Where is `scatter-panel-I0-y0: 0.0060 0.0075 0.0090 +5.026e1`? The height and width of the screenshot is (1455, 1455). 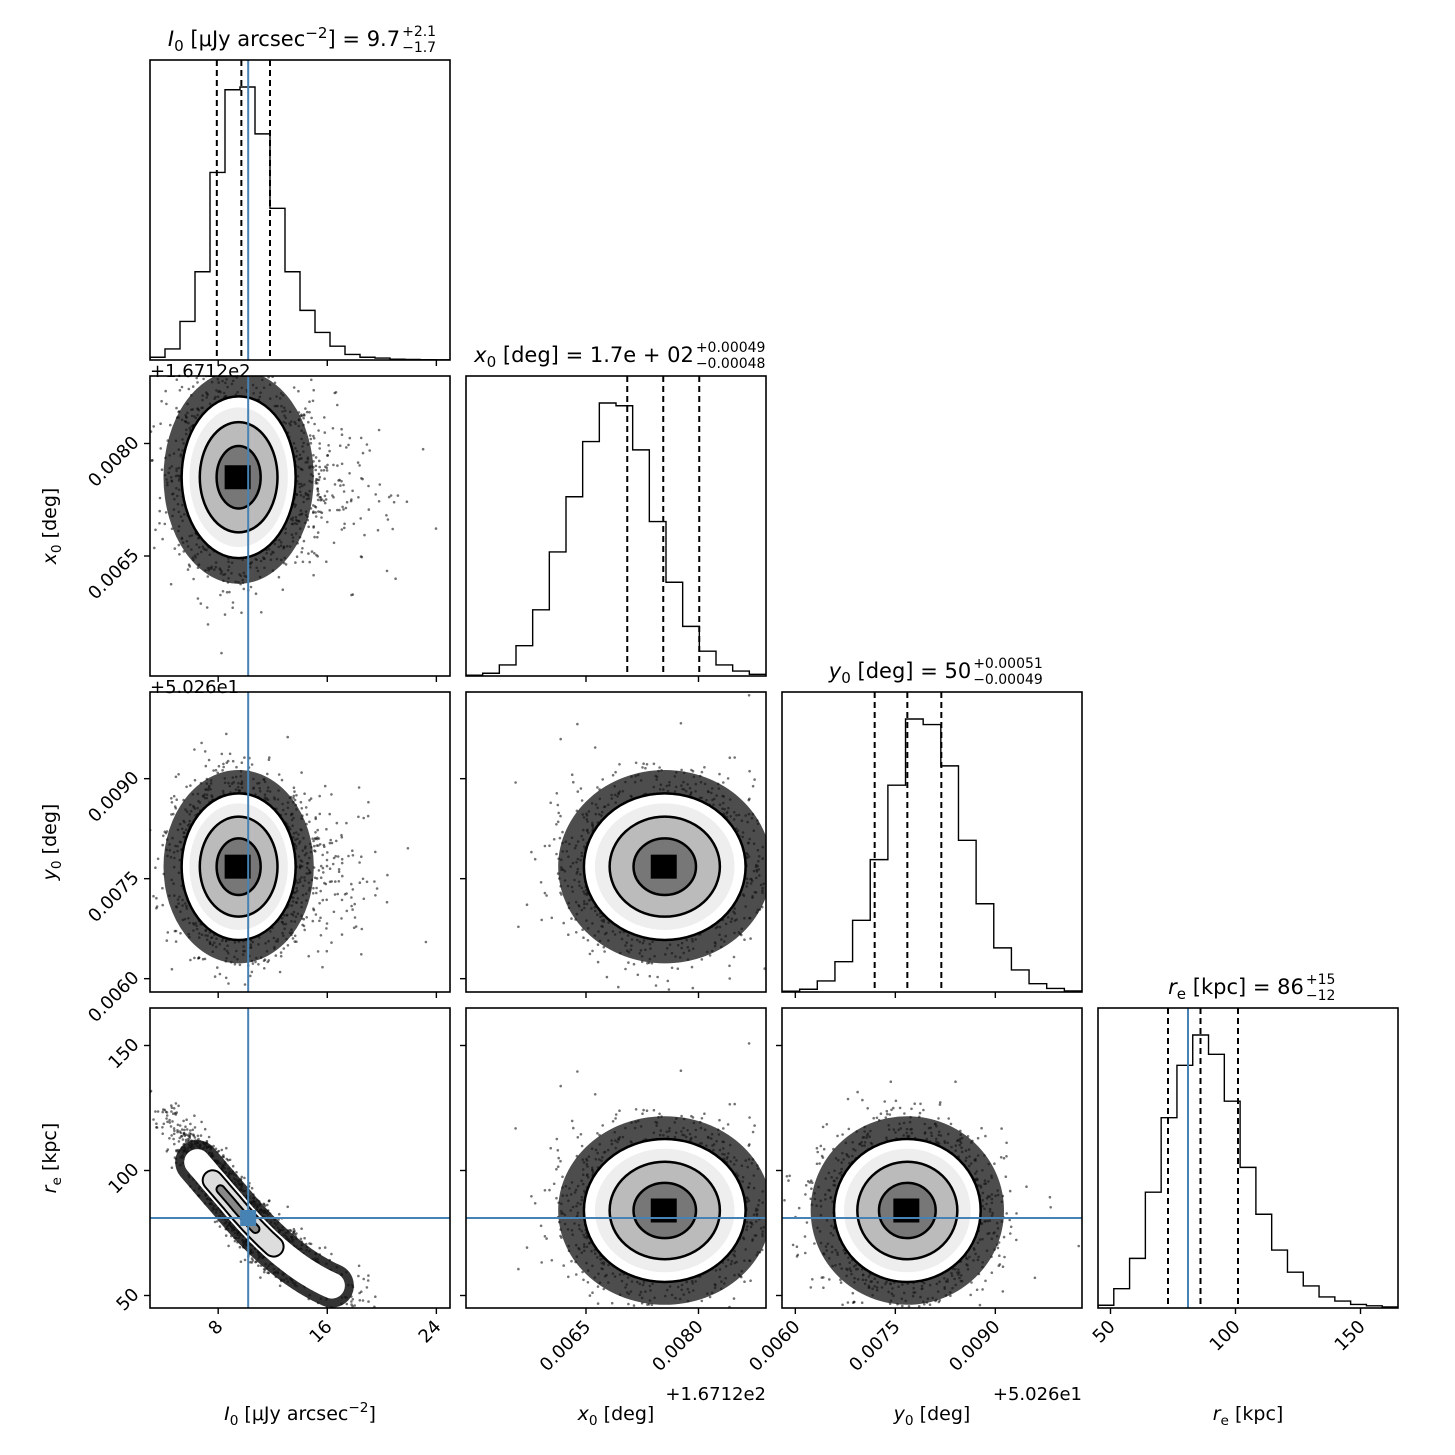
scatter-panel-I0-y0: 0.0060 0.0075 0.0090 +5.026e1 is located at coordinates (267, 852).